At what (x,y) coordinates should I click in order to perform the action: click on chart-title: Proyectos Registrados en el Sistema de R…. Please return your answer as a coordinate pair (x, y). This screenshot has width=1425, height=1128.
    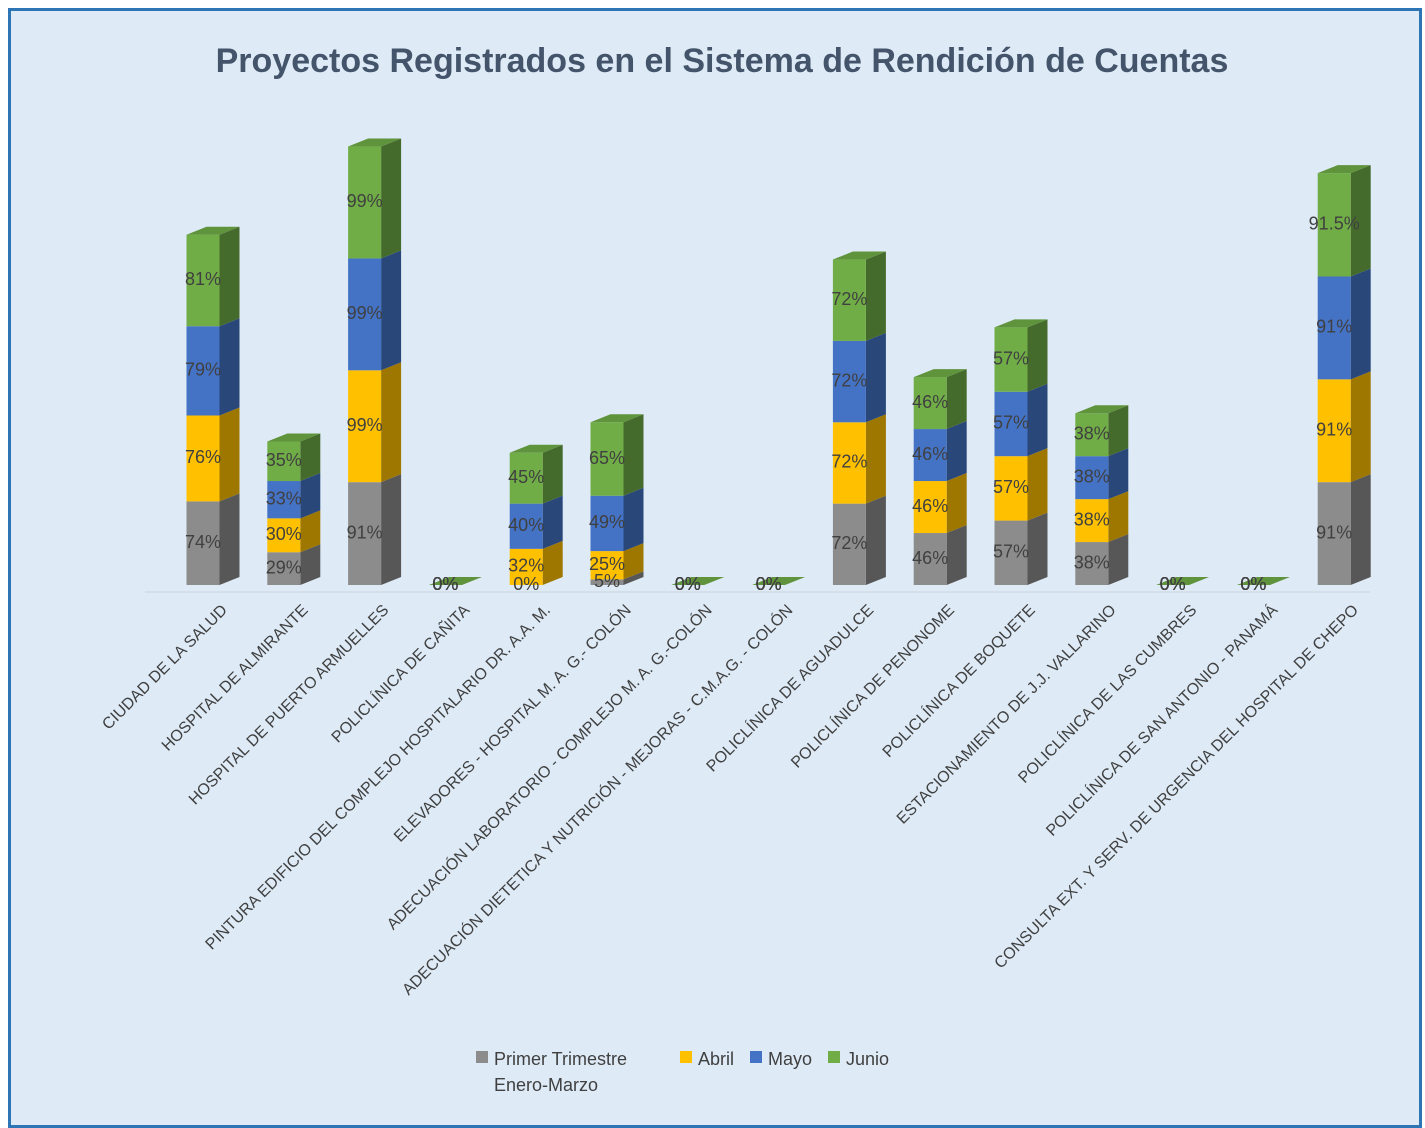
    Looking at the image, I should click on (722, 61).